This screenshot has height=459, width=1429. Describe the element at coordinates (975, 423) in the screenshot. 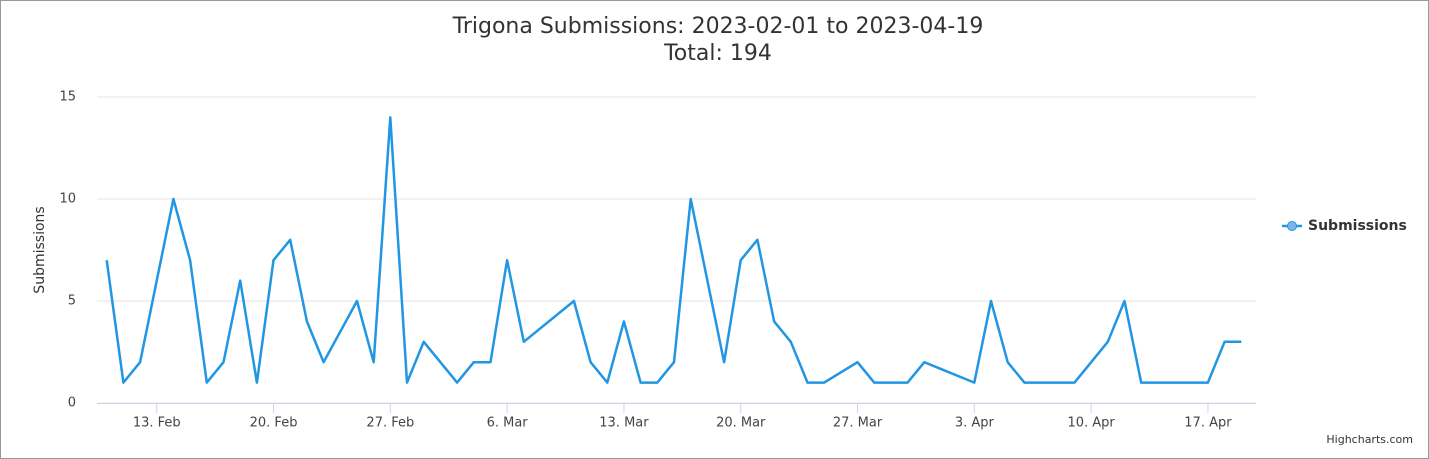

I see `x-tick-label: 3. Apr` at that location.